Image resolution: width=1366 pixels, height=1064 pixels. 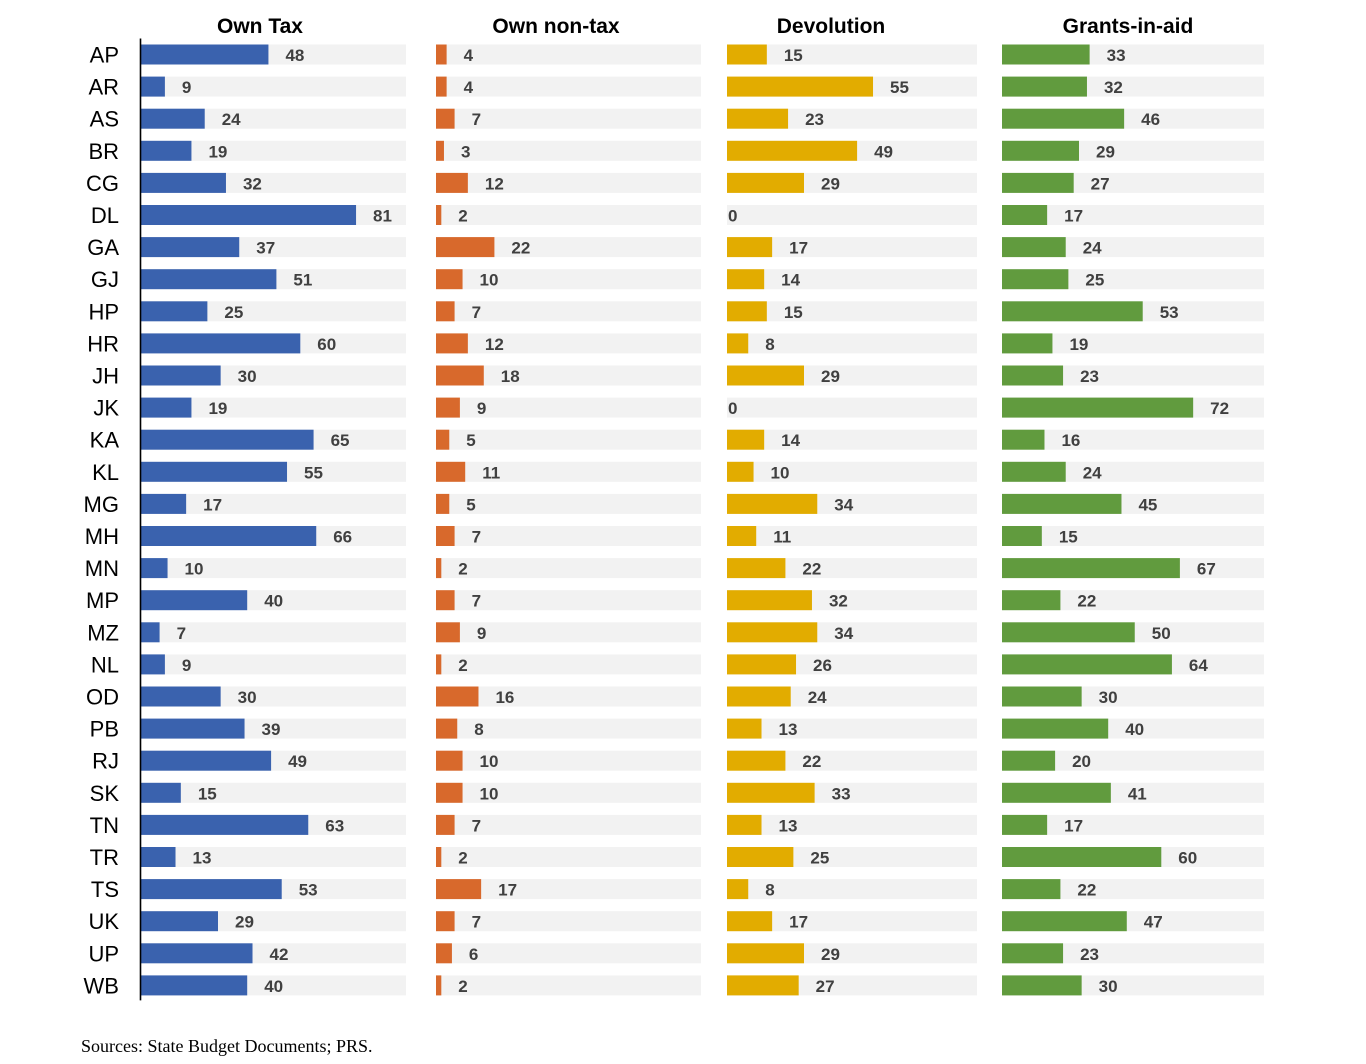 What do you see at coordinates (481, 408) in the screenshot?
I see `value-label-own-non-tax-jk: 9` at bounding box center [481, 408].